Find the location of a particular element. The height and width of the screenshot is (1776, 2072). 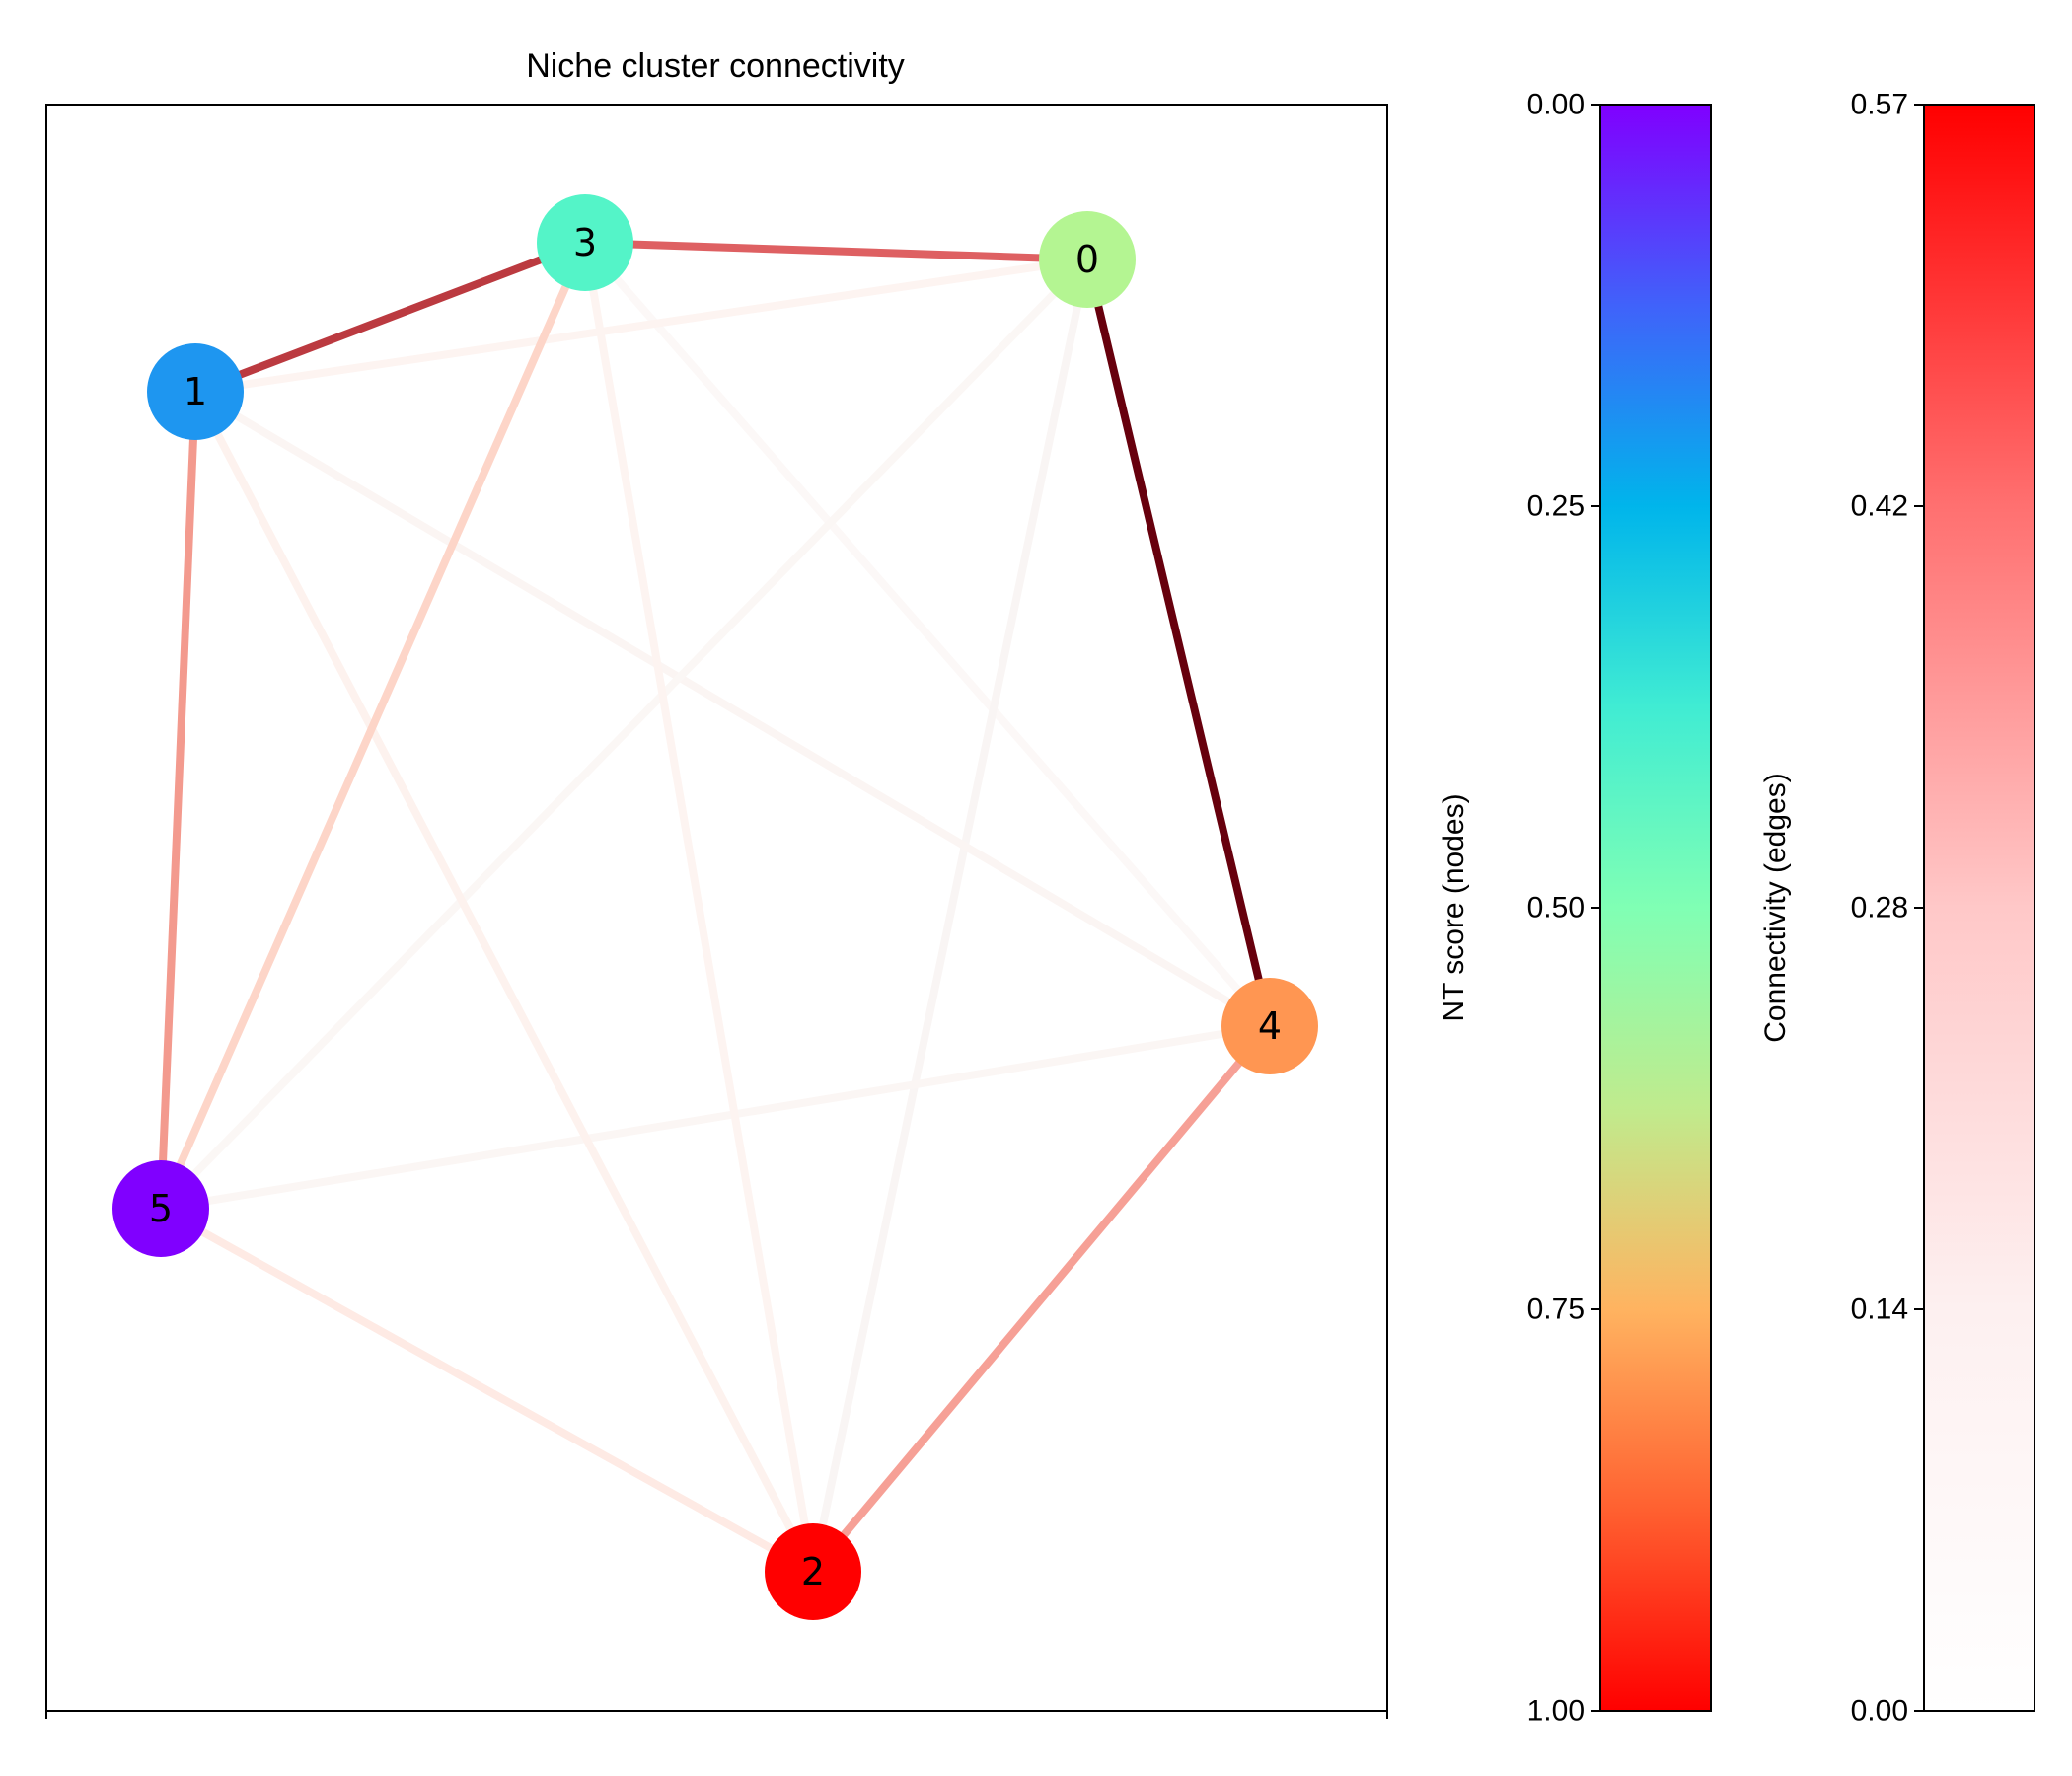

colorbar-tick-label: 0.14 is located at coordinates (1880, 1310).